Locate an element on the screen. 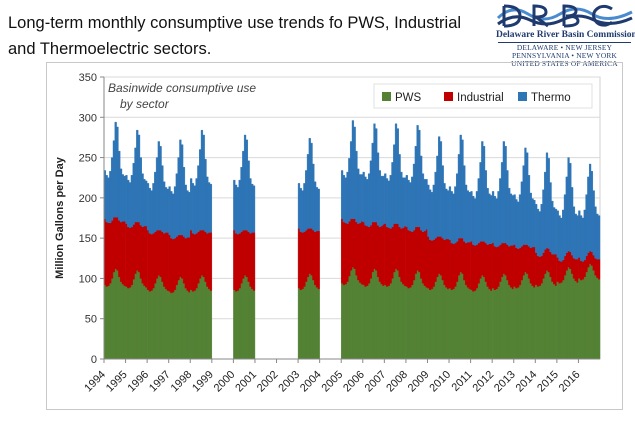 This screenshot has height=428, width=635. area-thermo-2000 is located at coordinates (244, 184).